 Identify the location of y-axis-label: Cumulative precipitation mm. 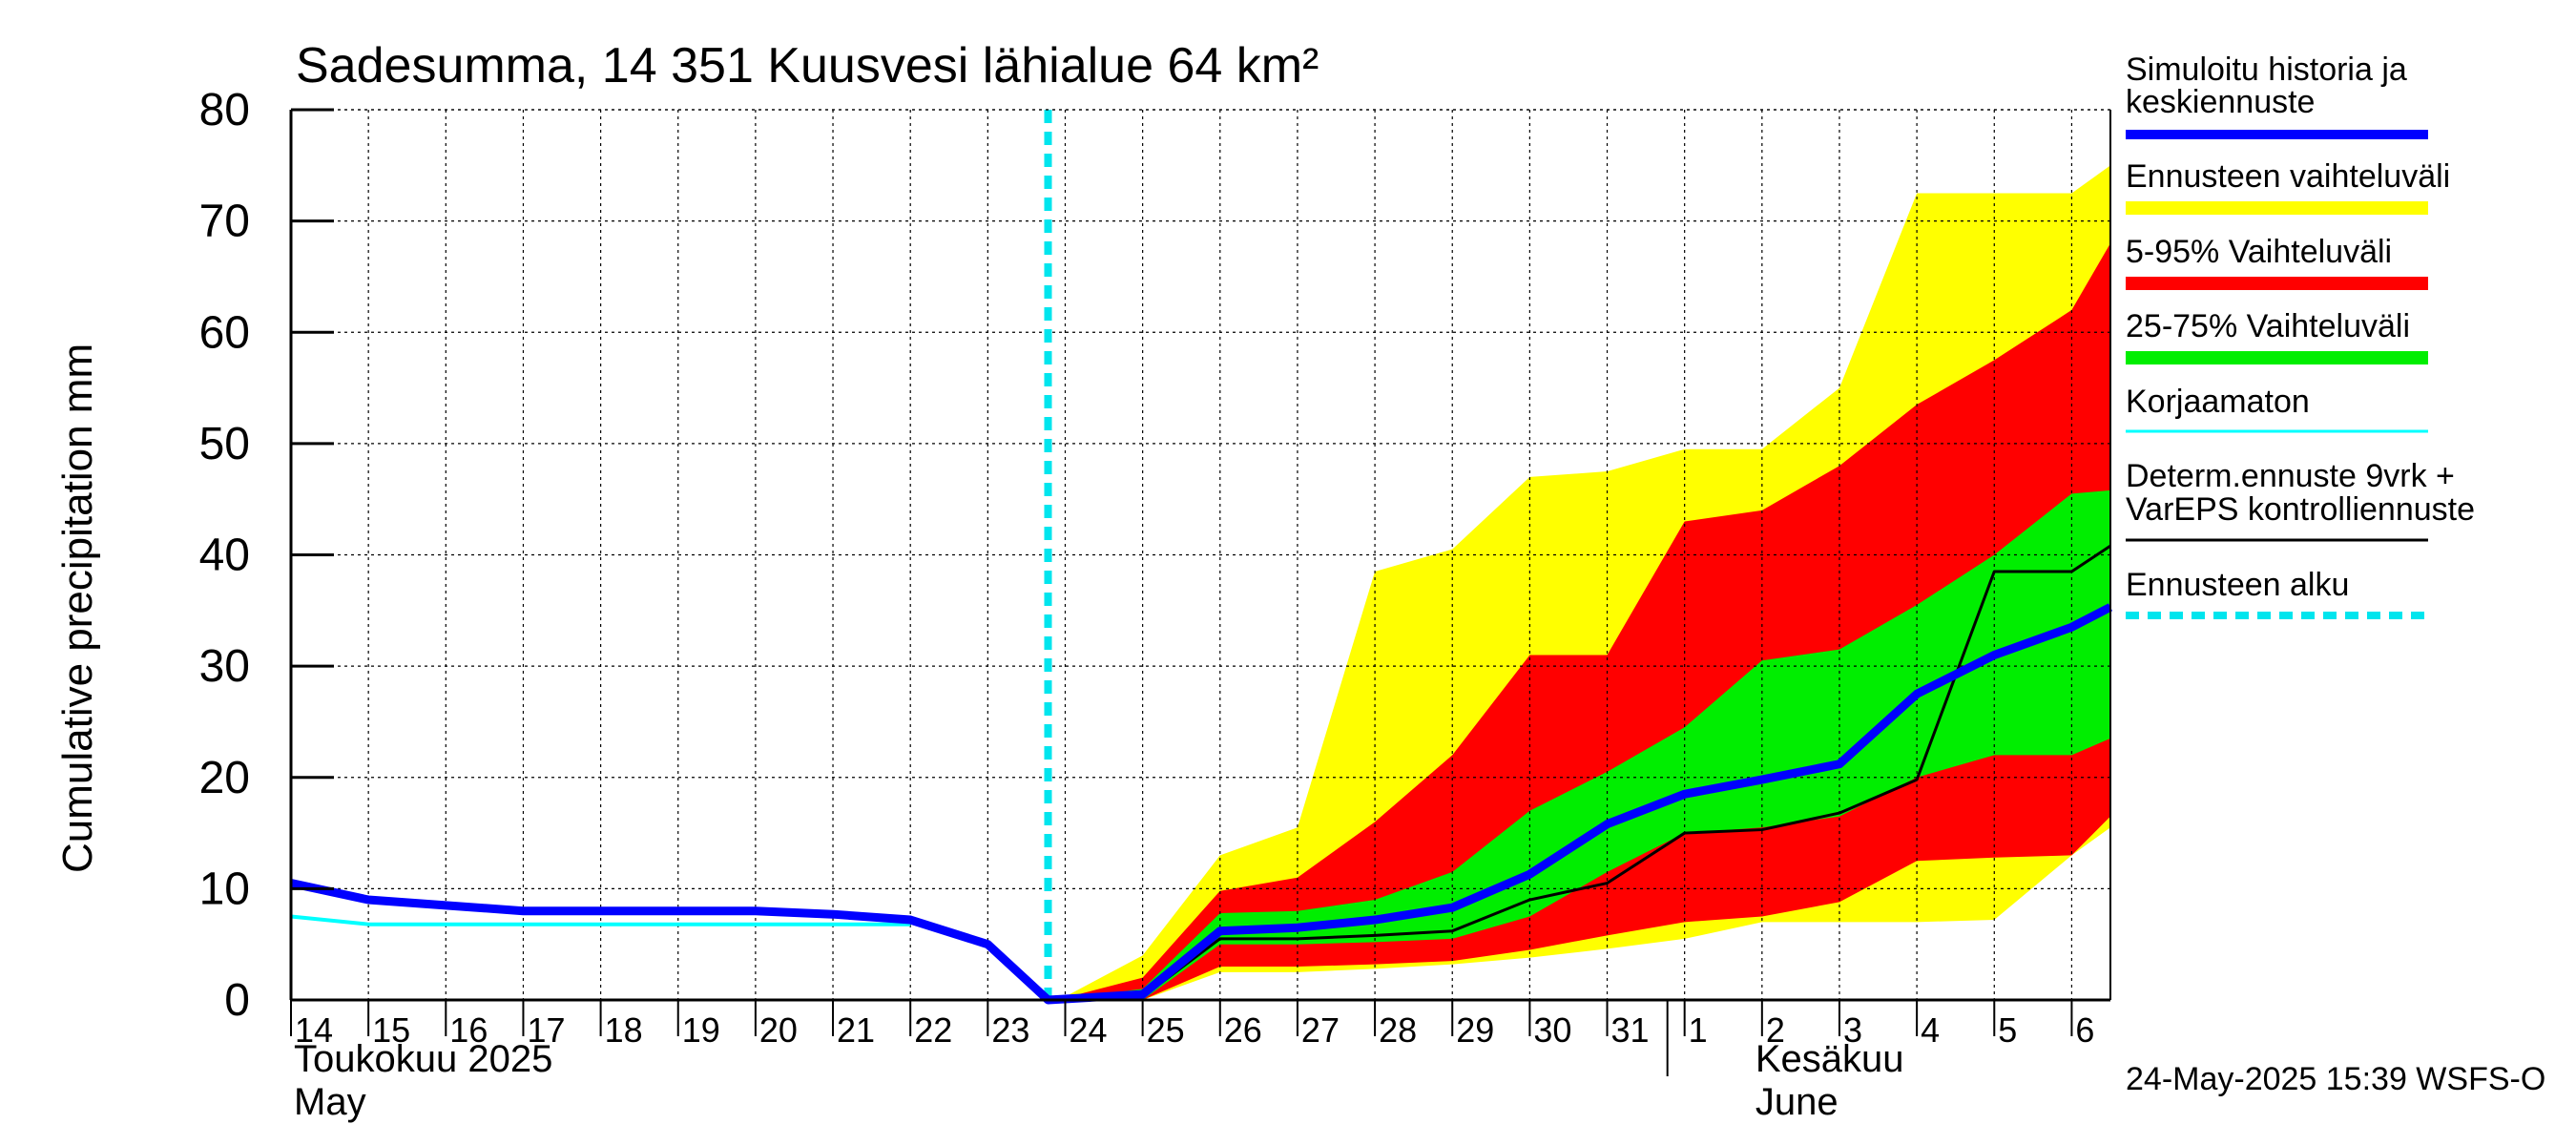
(77, 609).